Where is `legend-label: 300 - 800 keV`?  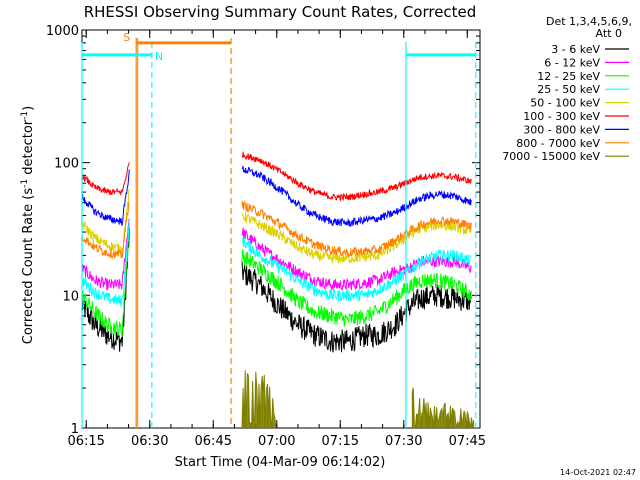 legend-label: 300 - 800 keV is located at coordinates (561, 129).